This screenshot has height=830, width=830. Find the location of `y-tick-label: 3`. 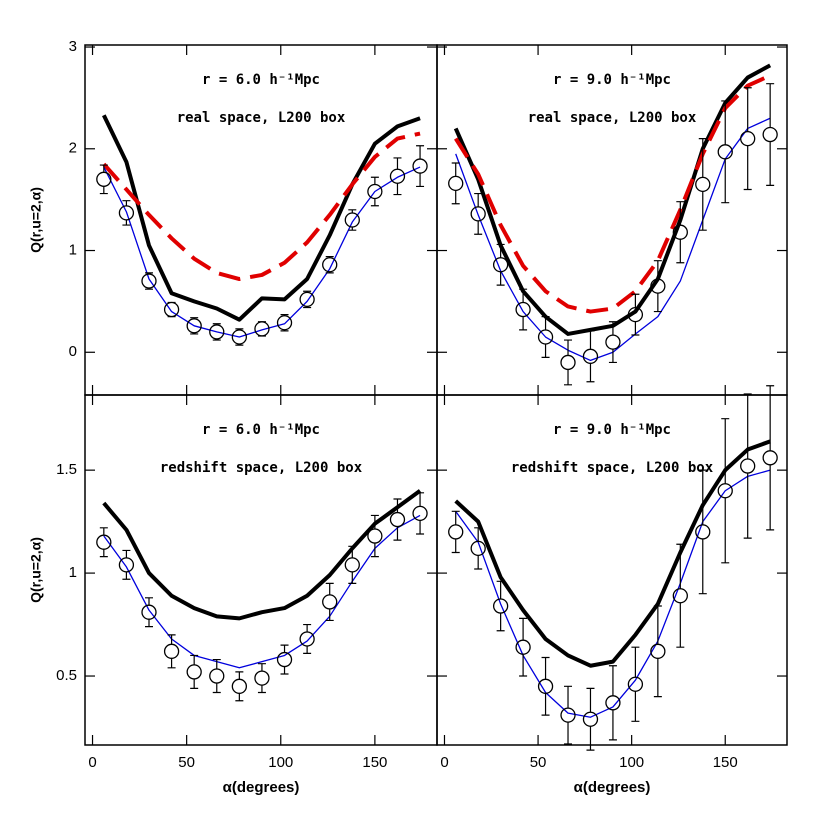

y-tick-label: 3 is located at coordinates (73, 46).